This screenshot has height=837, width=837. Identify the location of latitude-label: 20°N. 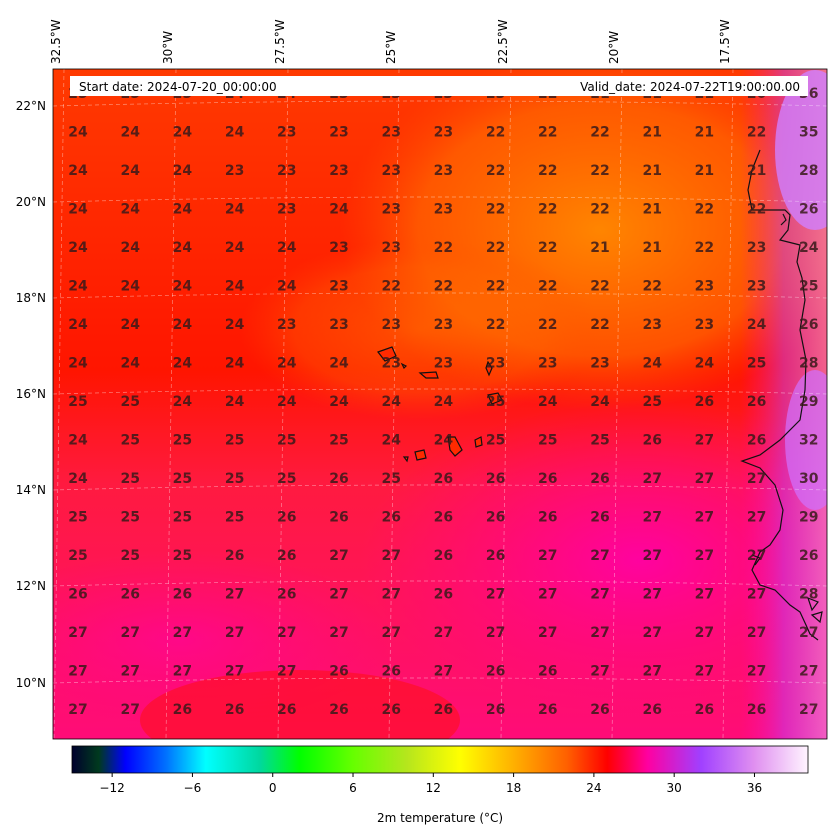
(31, 202).